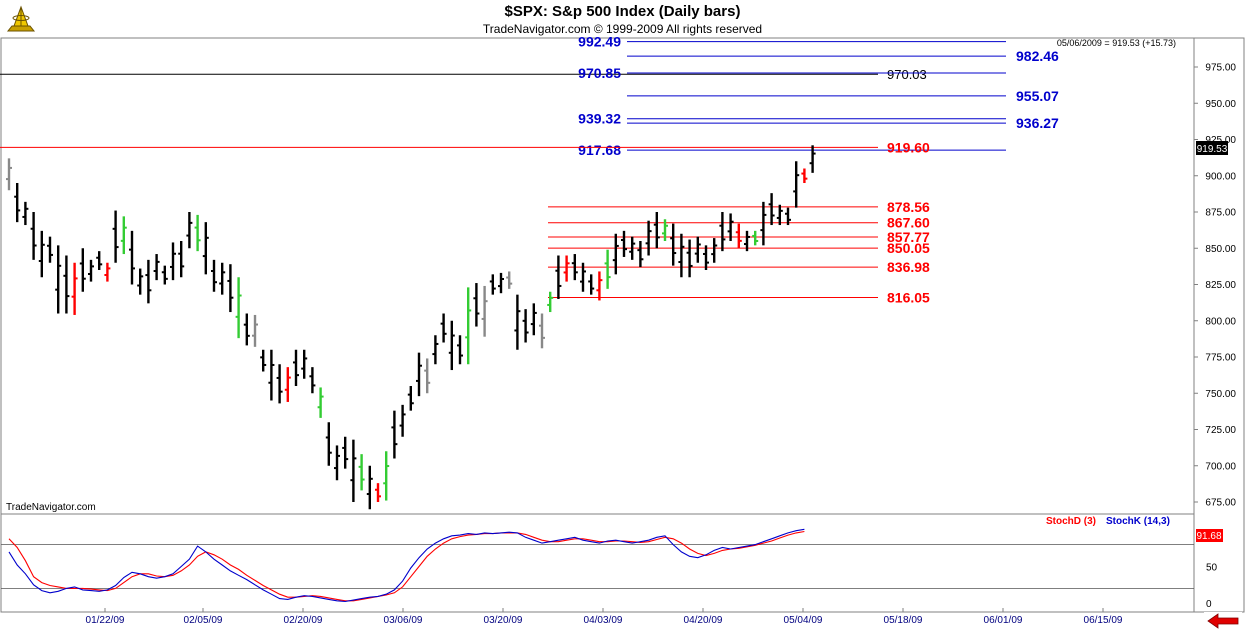  Describe the element at coordinates (903, 620) in the screenshot. I see `date-tick-label: 05/18/09` at that location.